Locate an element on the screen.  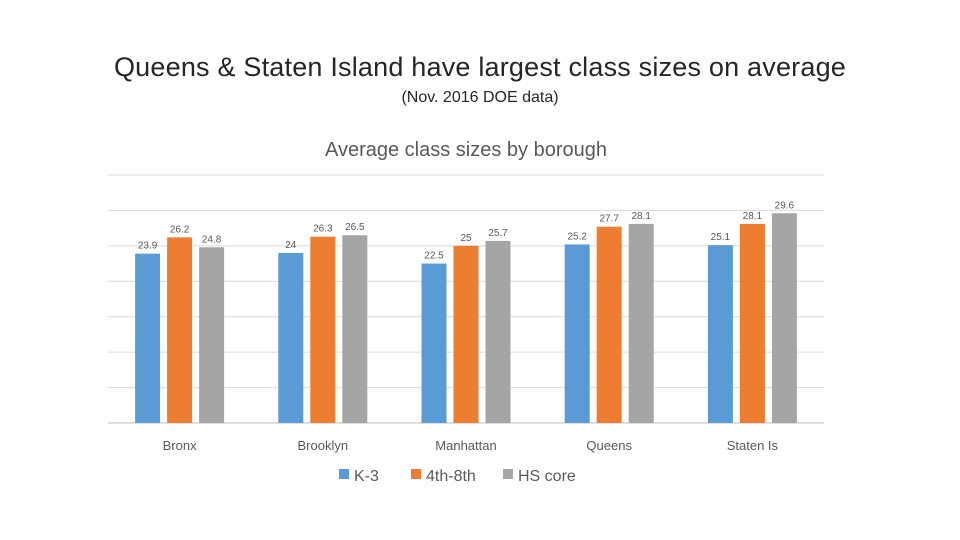
data-label: 25.2 is located at coordinates (577, 236).